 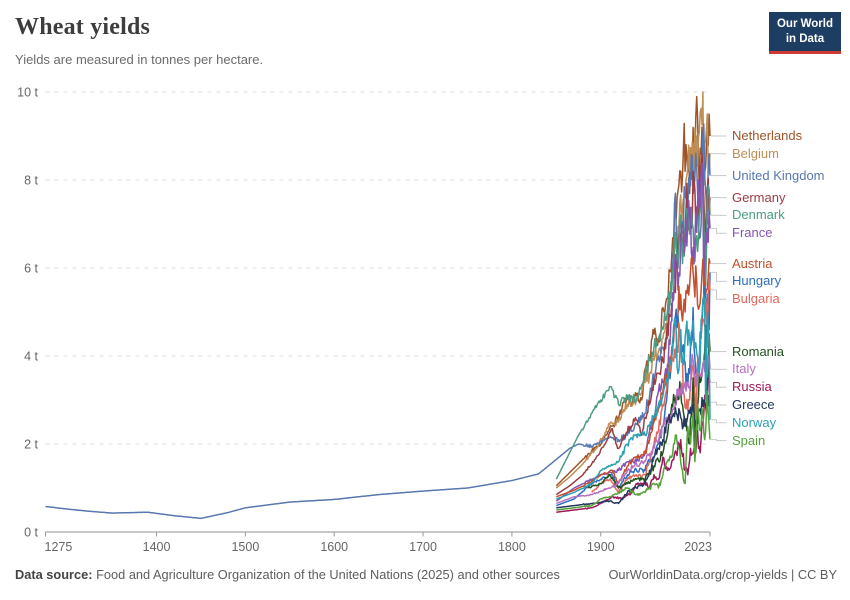 I want to click on y-tick-label: 8 t, so click(x=31, y=181).